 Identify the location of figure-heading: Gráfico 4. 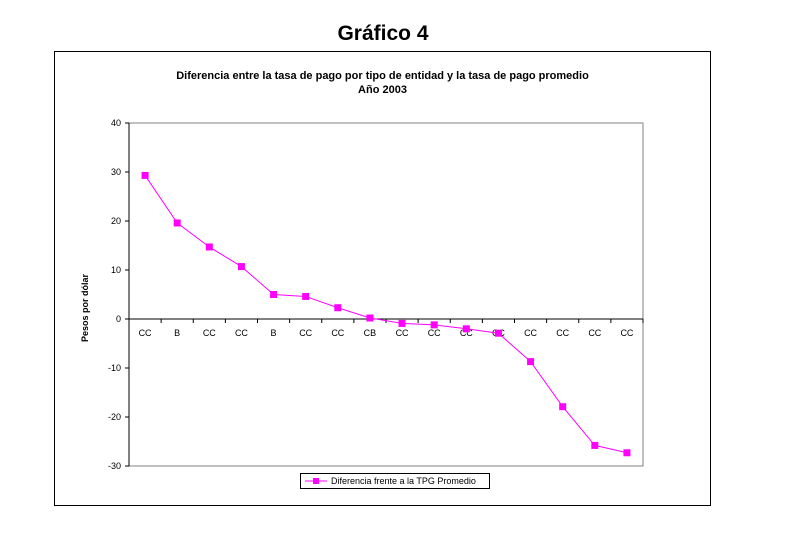
(383, 33).